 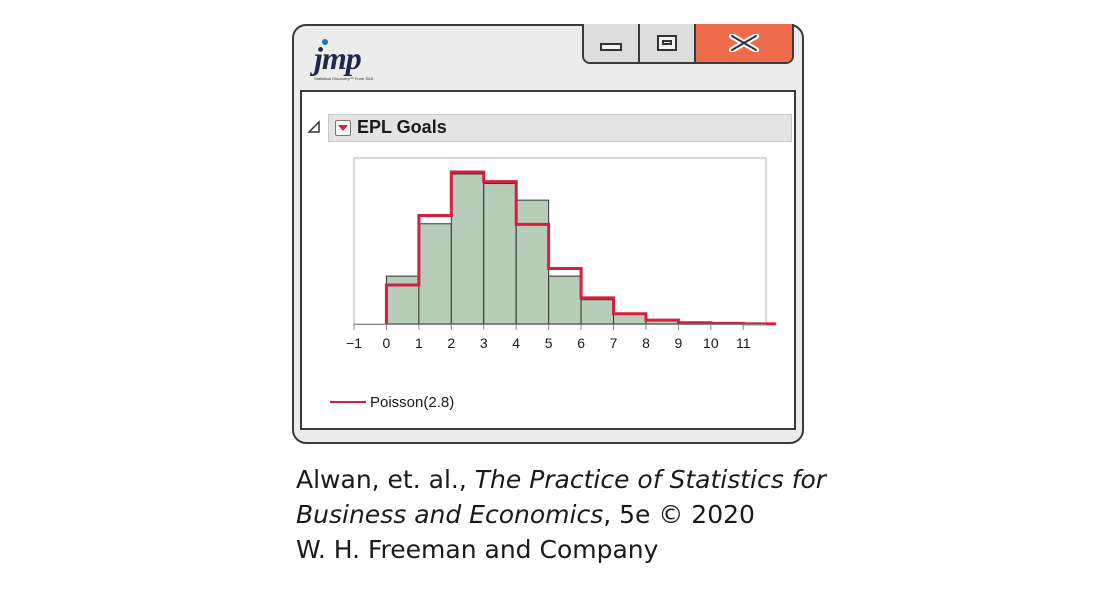 What do you see at coordinates (354, 343) in the screenshot?
I see `x-tick-label: −1` at bounding box center [354, 343].